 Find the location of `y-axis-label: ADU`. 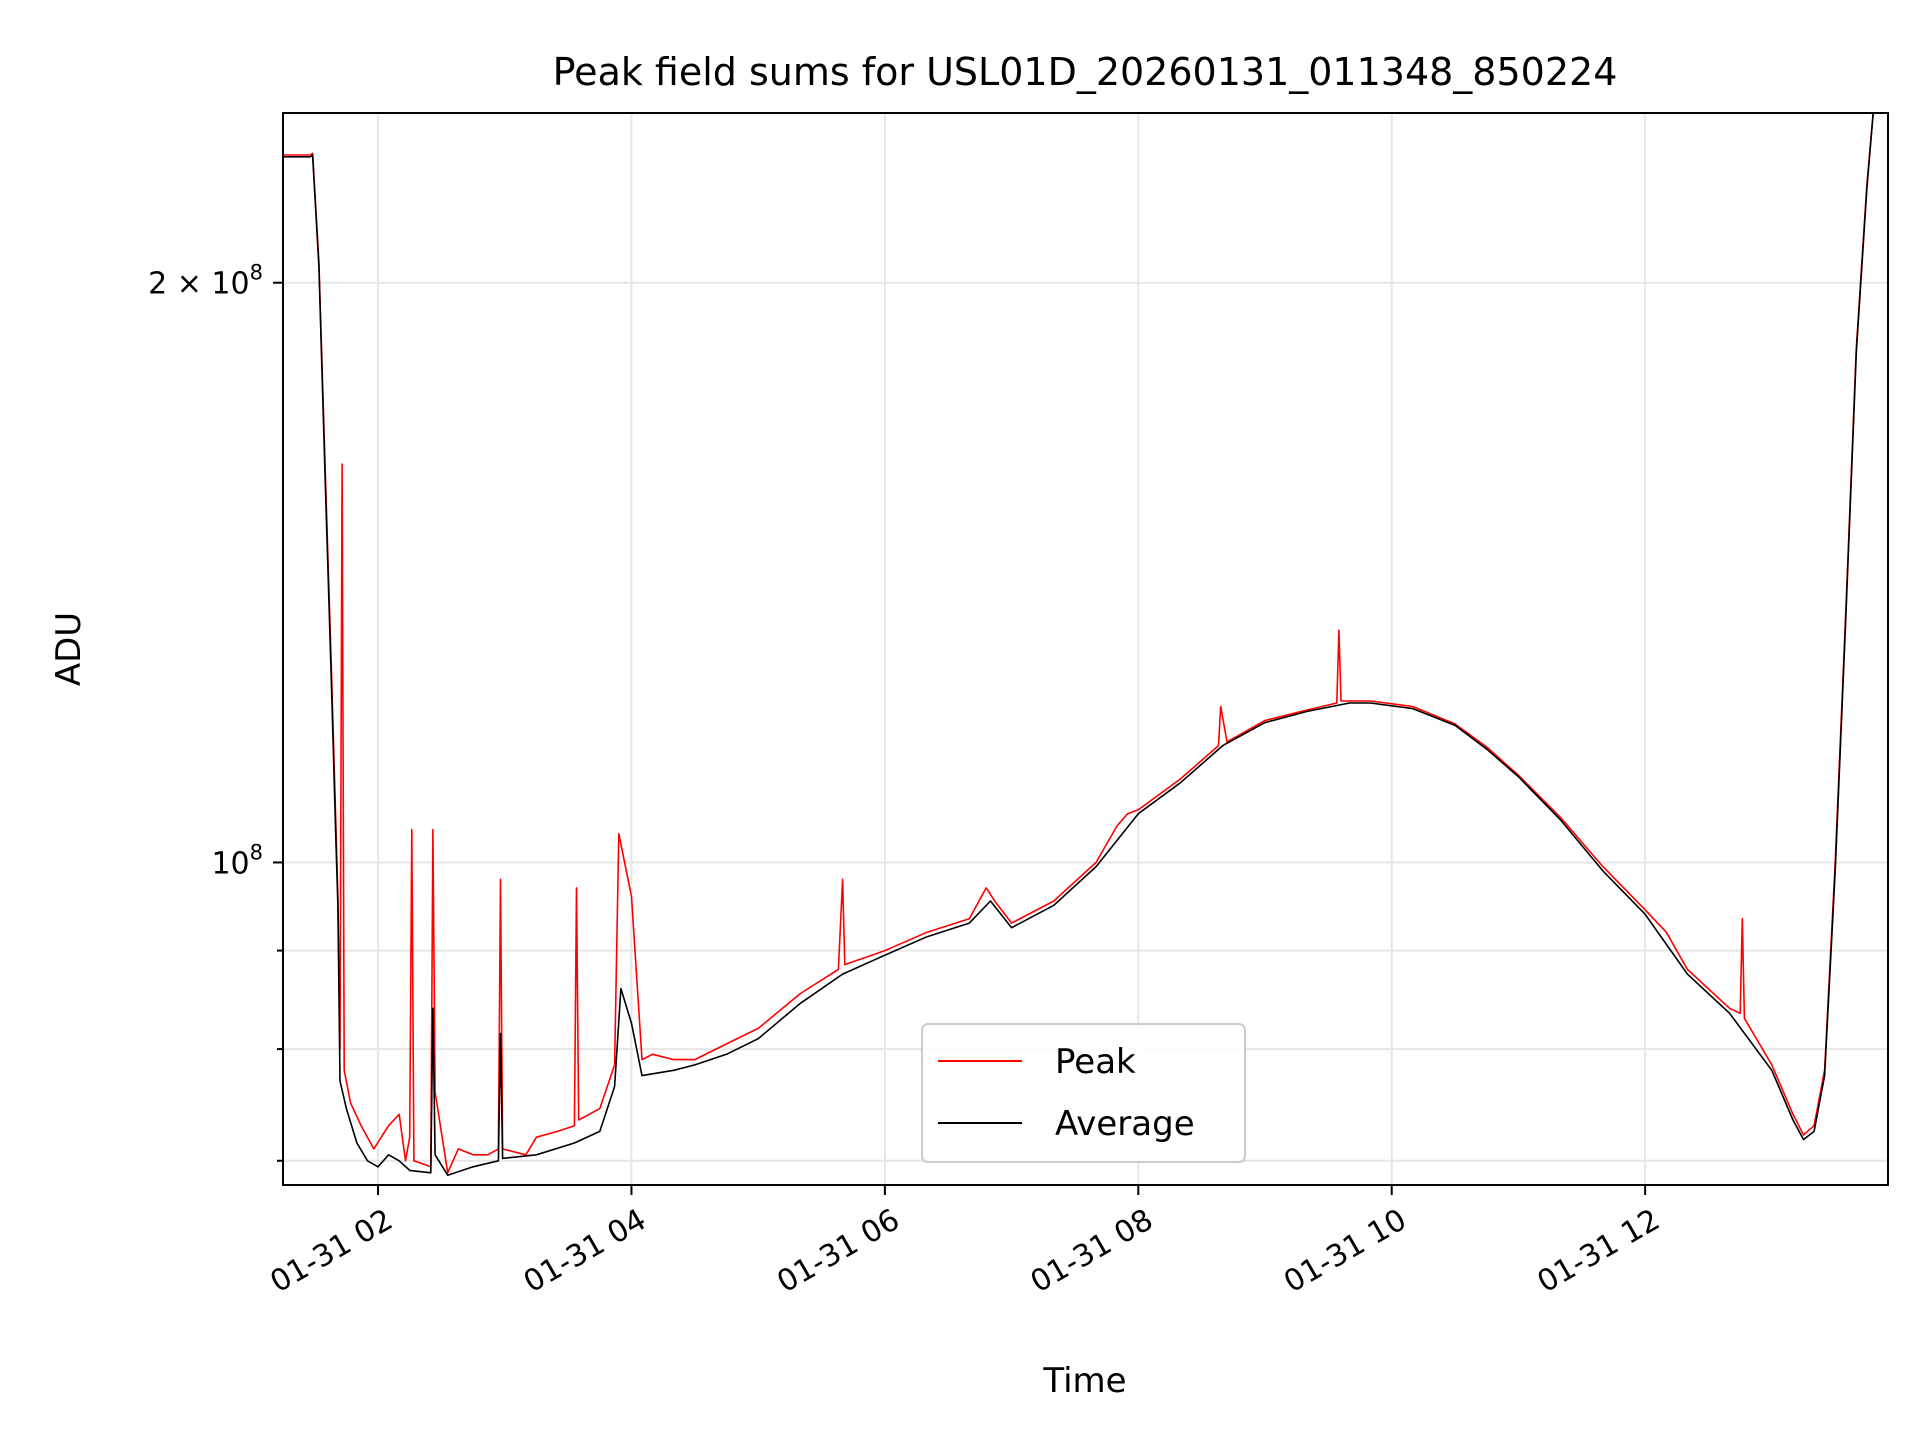

y-axis-label: ADU is located at coordinates (69, 649).